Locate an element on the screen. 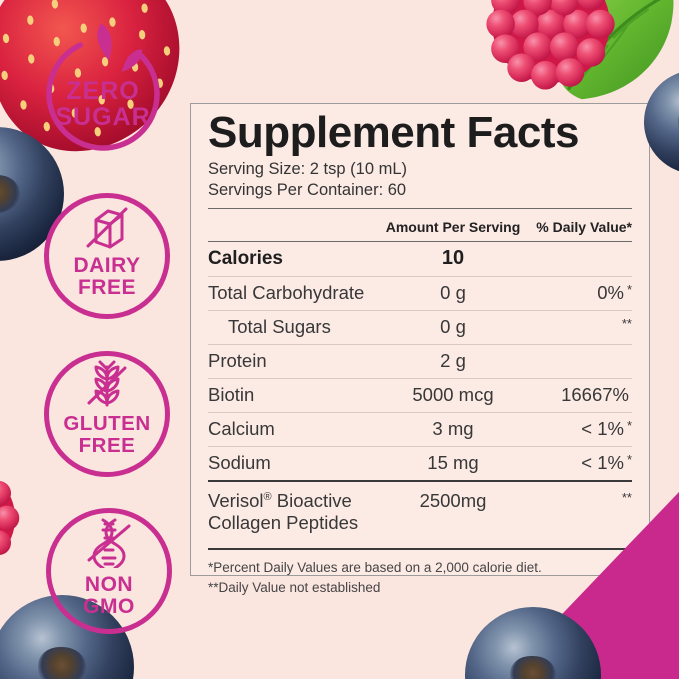 The width and height of the screenshot is (679, 679). panel-title: Supplement Facts is located at coordinates (393, 132).